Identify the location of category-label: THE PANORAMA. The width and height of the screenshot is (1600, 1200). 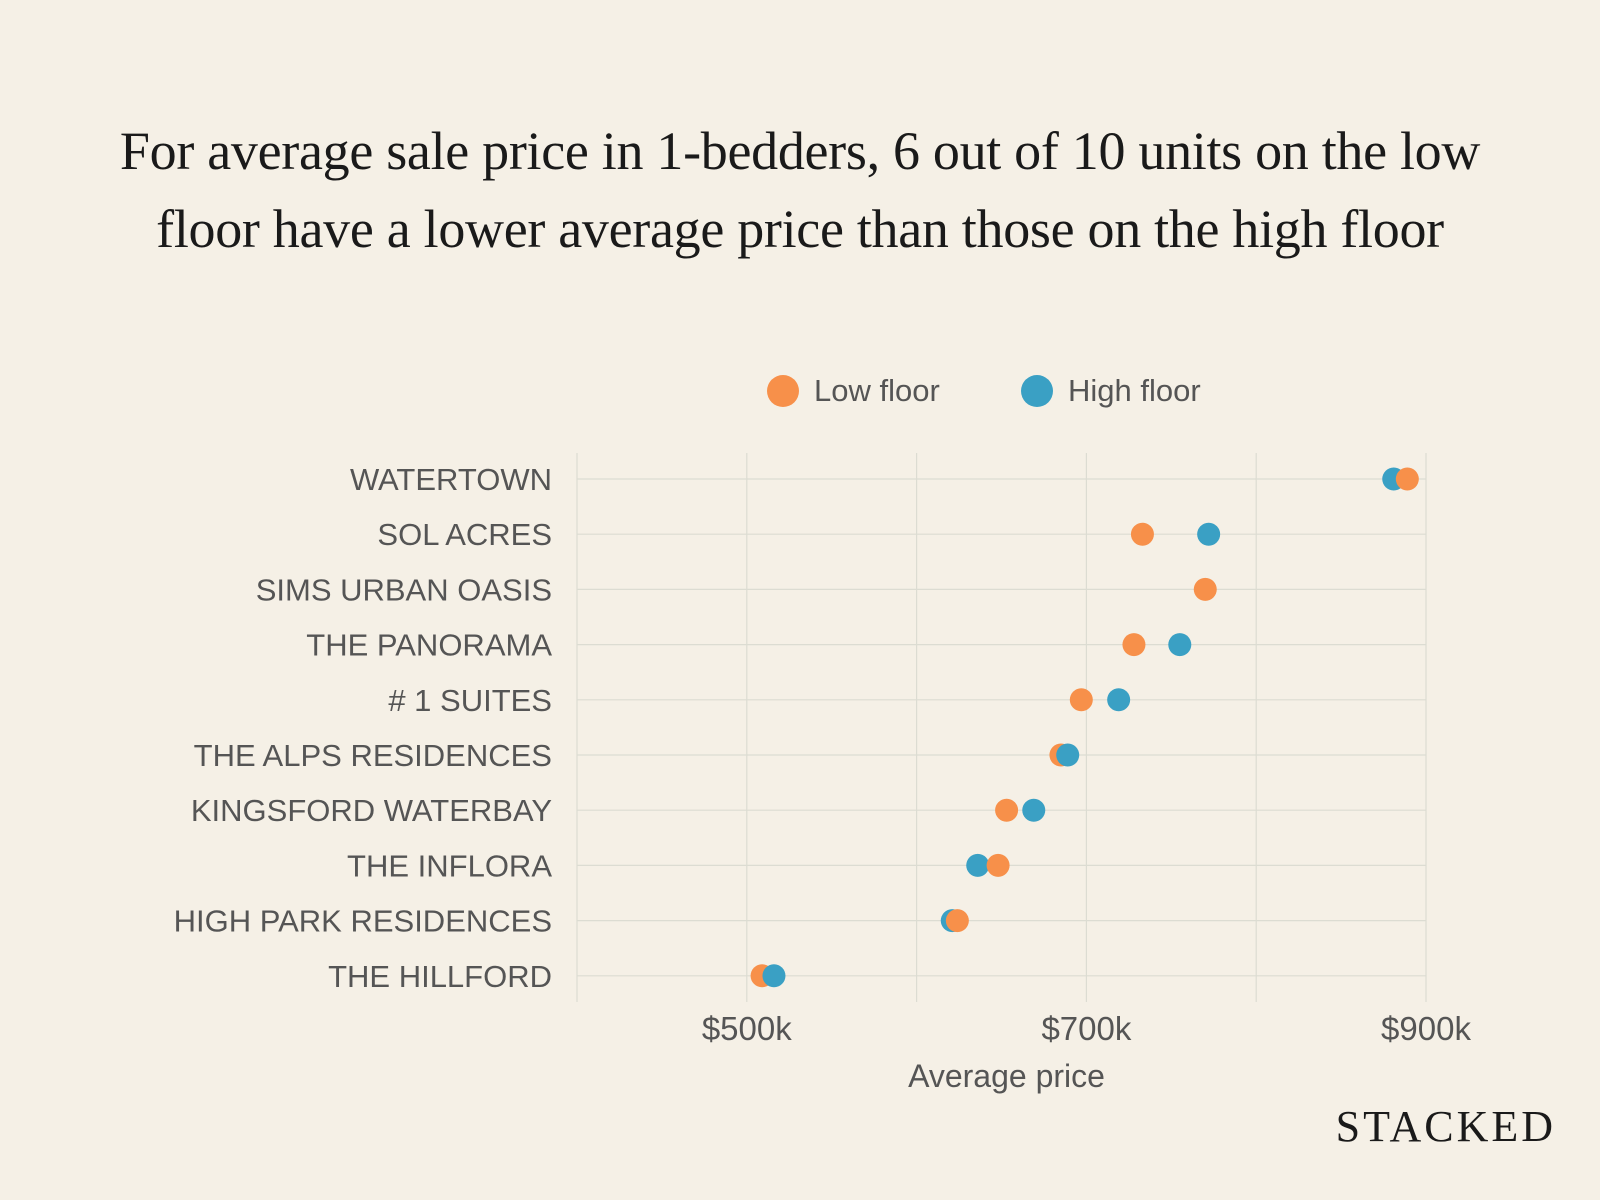
(429, 645).